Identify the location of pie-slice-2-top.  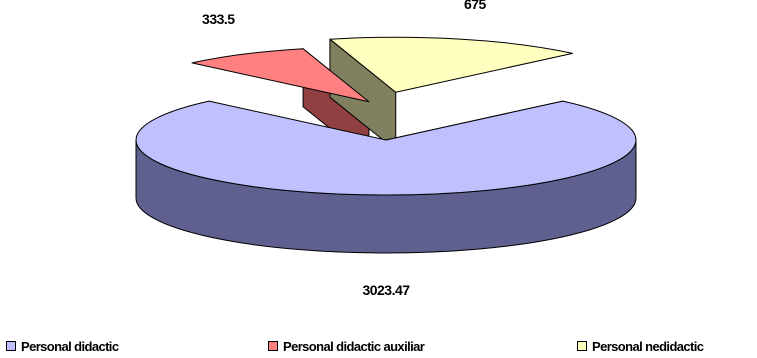
(451, 64).